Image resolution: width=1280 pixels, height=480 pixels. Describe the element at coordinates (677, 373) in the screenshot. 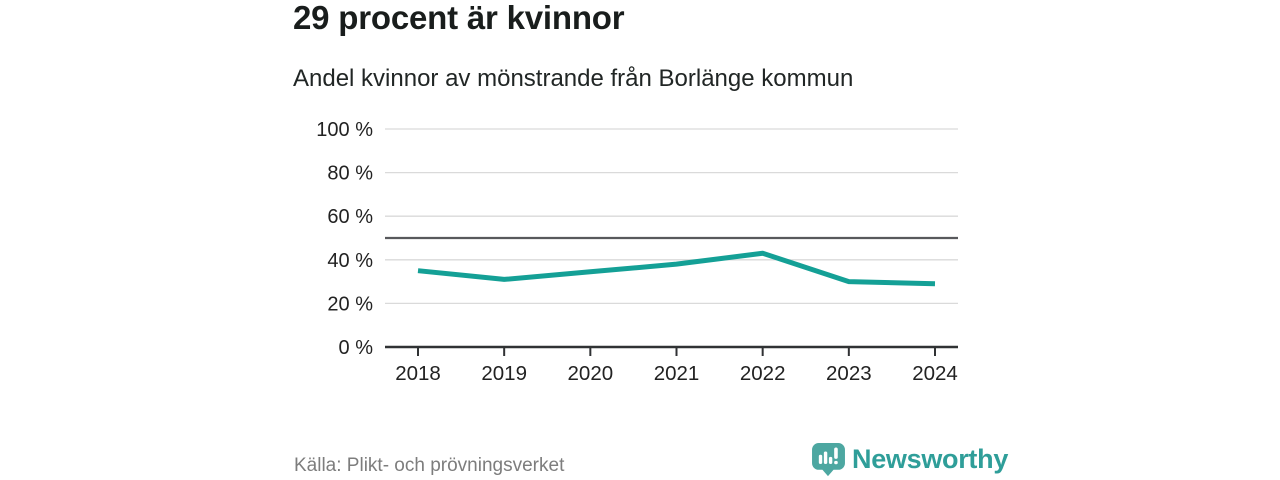

I see `x-axis-tick-label: 2021` at that location.